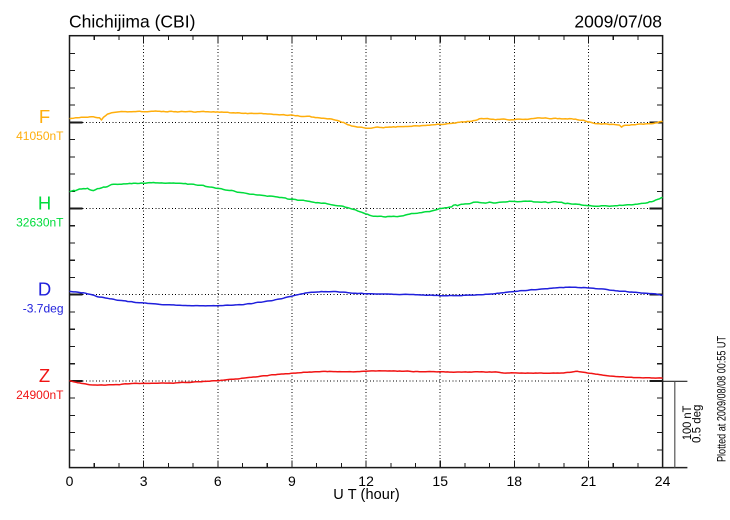 This screenshot has height=520, width=730. I want to click on svg-text: 0.5 deg, so click(697, 424).